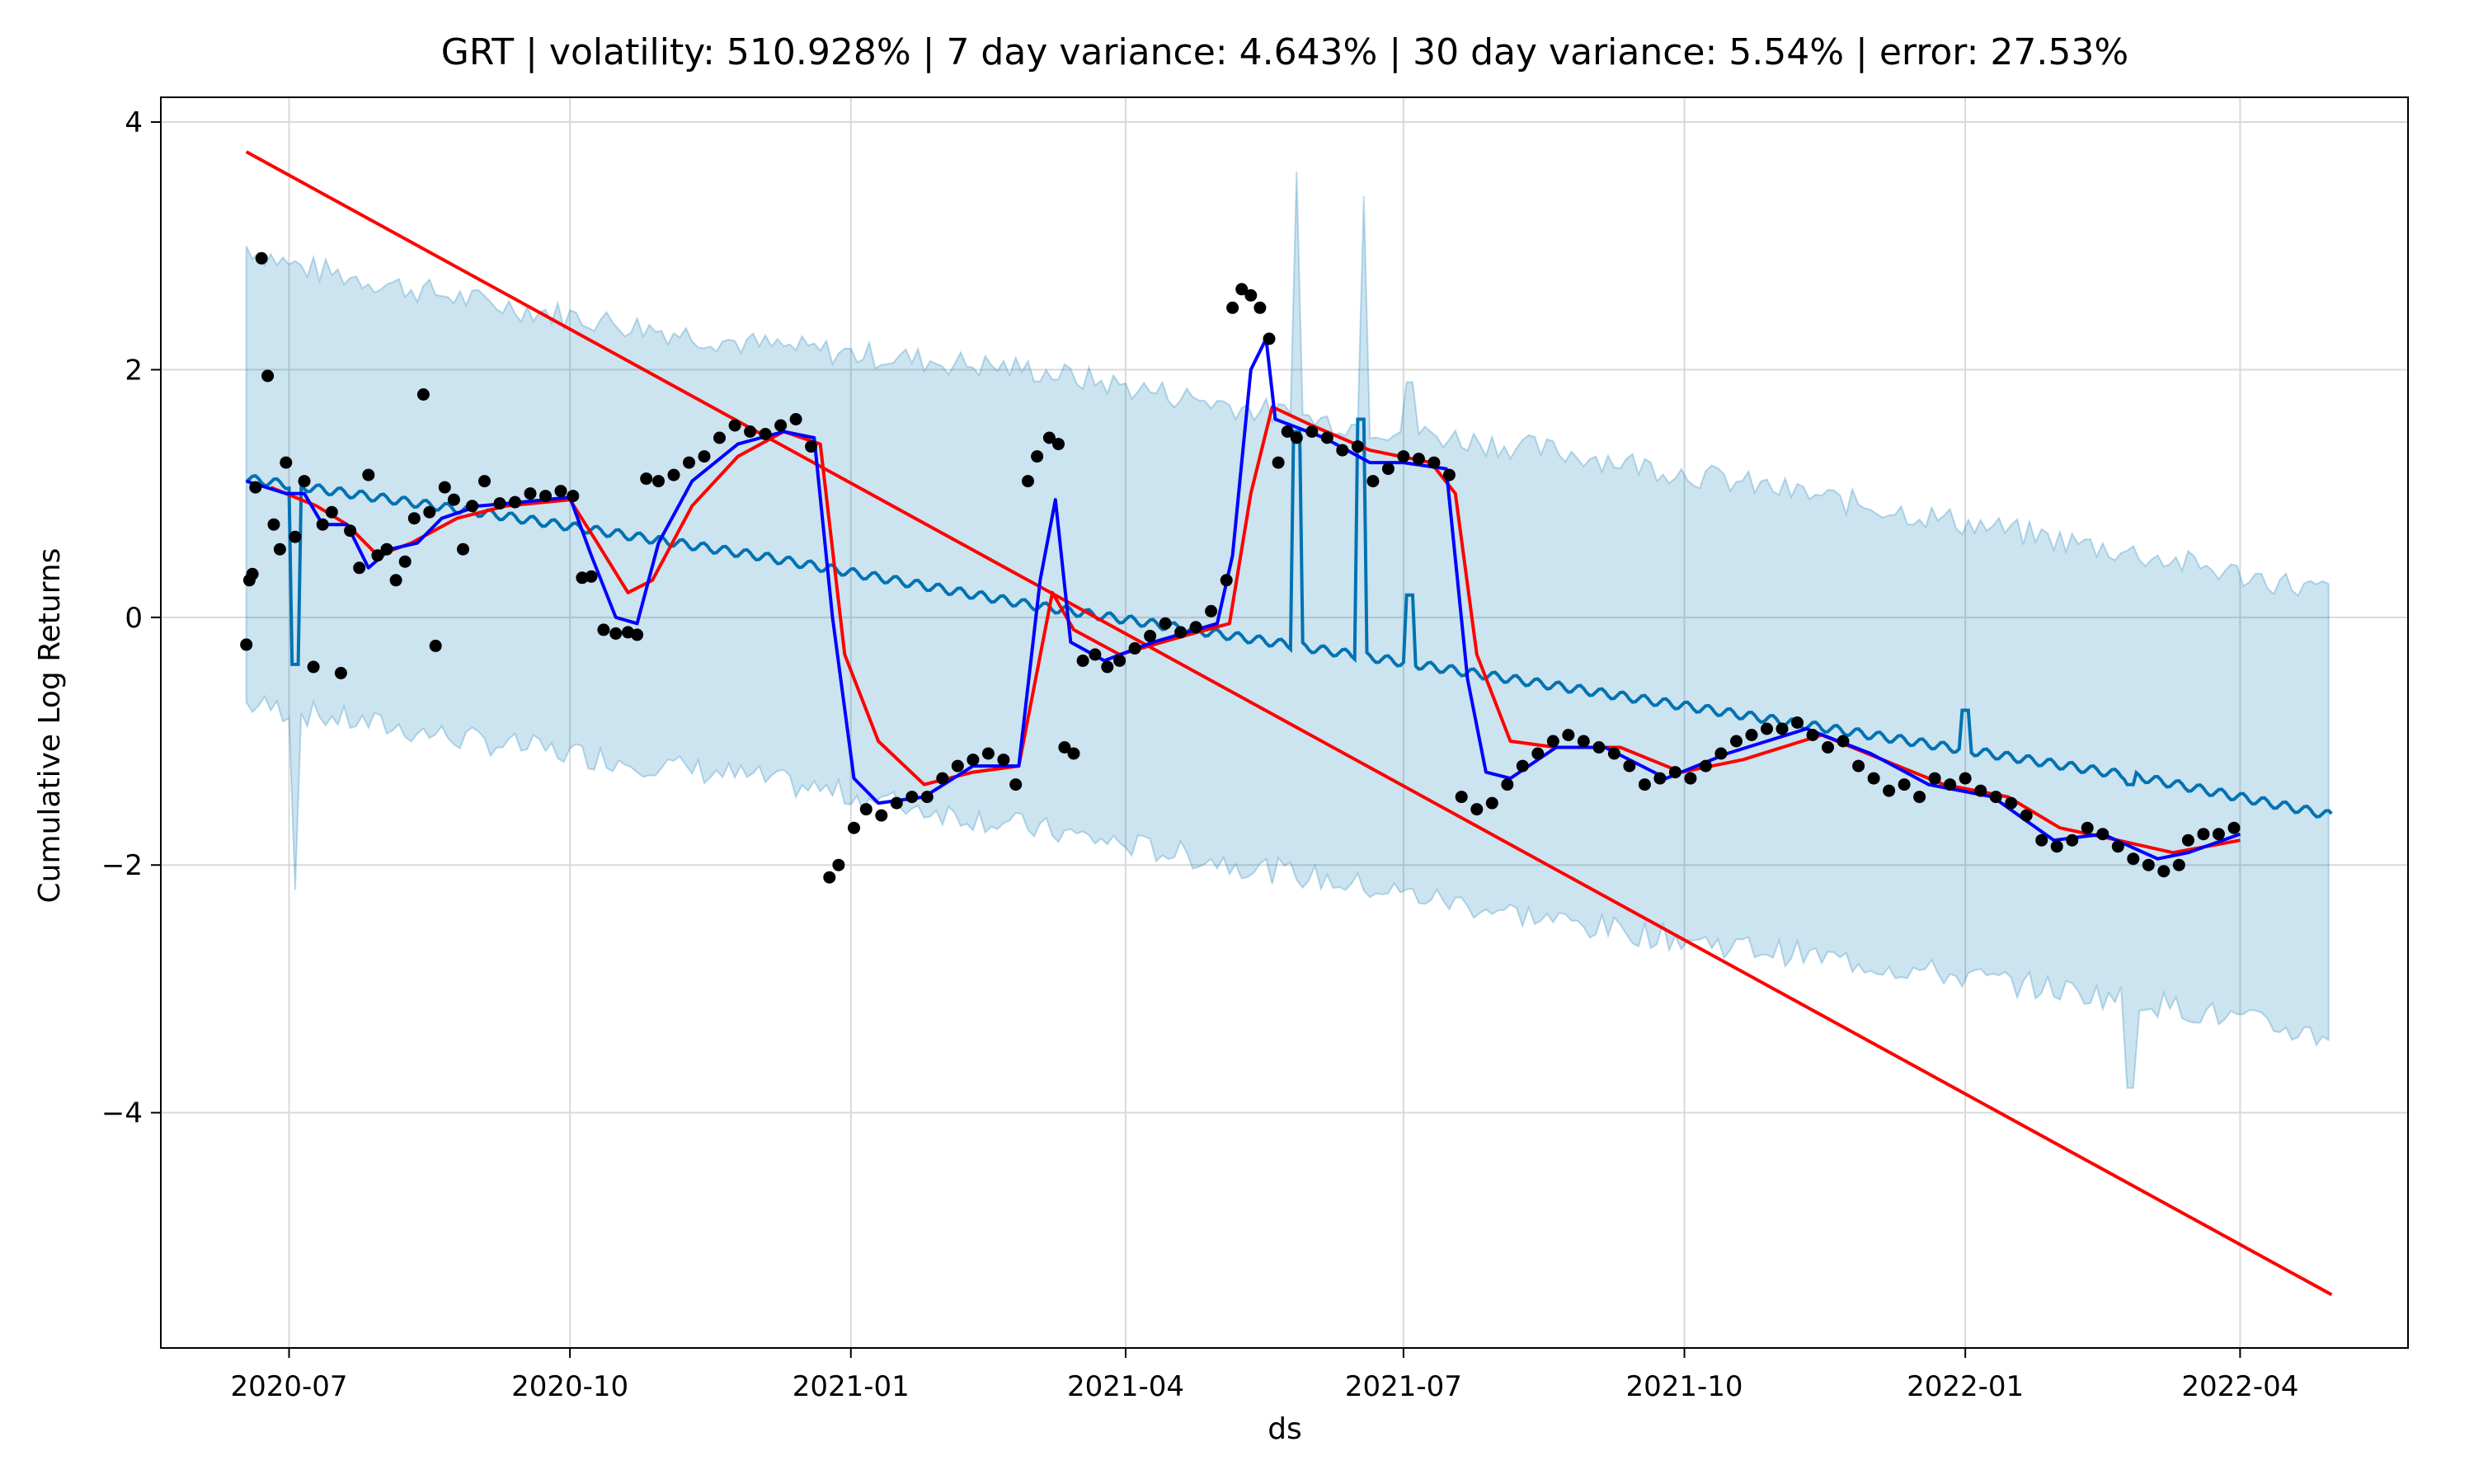  I want to click on x-tick-label: 2021-07, so click(1403, 1386).